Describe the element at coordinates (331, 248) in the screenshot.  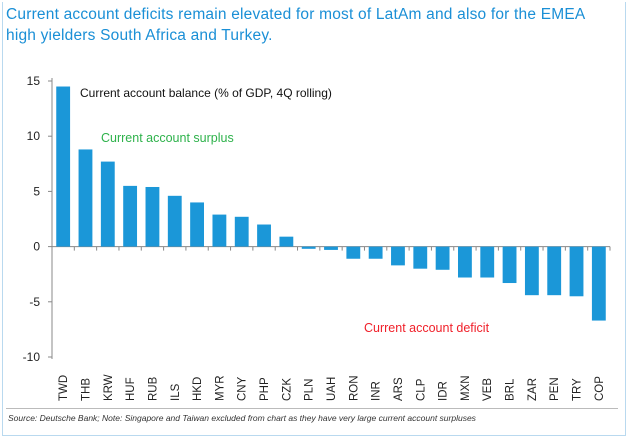
I see `bar-uah` at that location.